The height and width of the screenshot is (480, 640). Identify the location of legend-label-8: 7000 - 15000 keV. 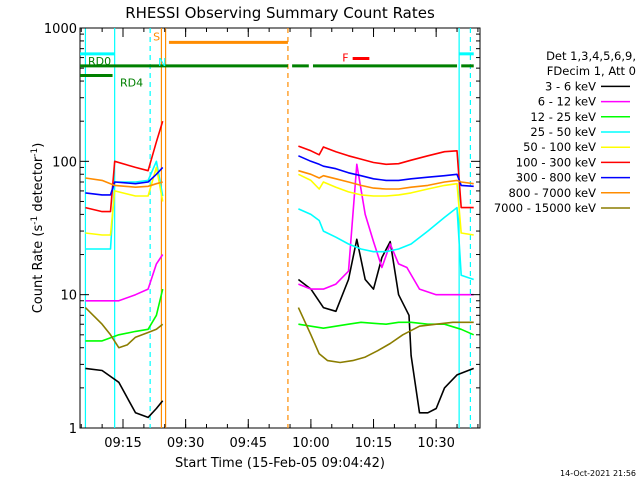
(545, 208).